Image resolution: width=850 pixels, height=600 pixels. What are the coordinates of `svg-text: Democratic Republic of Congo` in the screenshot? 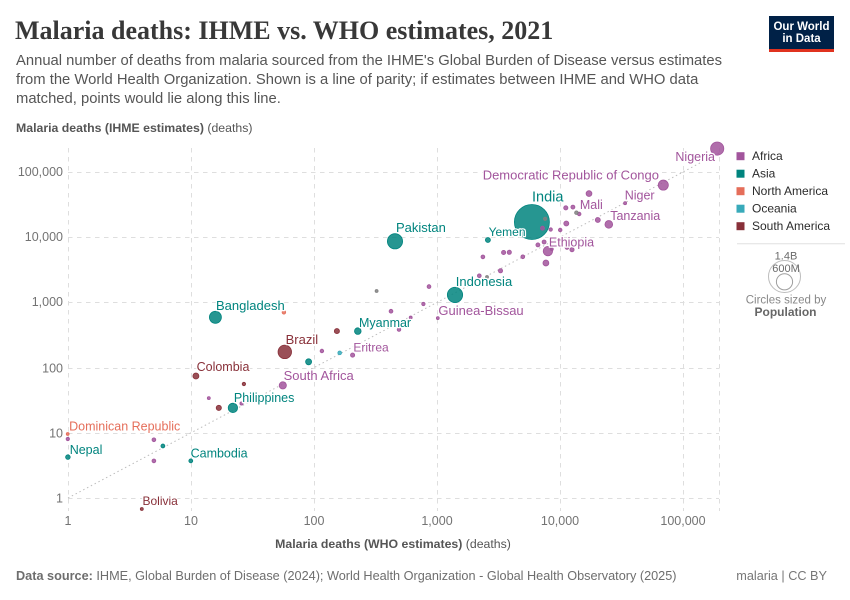 It's located at (571, 175).